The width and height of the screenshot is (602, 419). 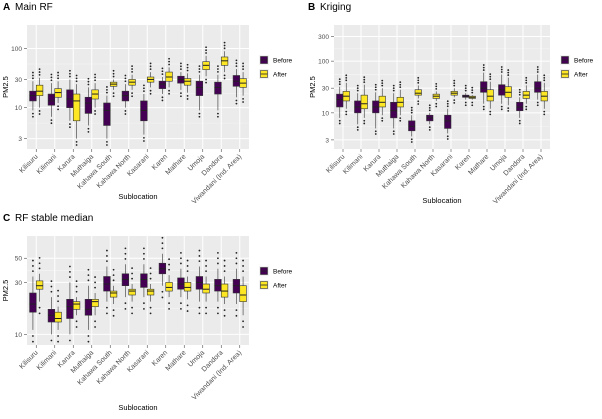 What do you see at coordinates (441, 200) in the screenshot?
I see `x-axis-title: Sublocation` at bounding box center [441, 200].